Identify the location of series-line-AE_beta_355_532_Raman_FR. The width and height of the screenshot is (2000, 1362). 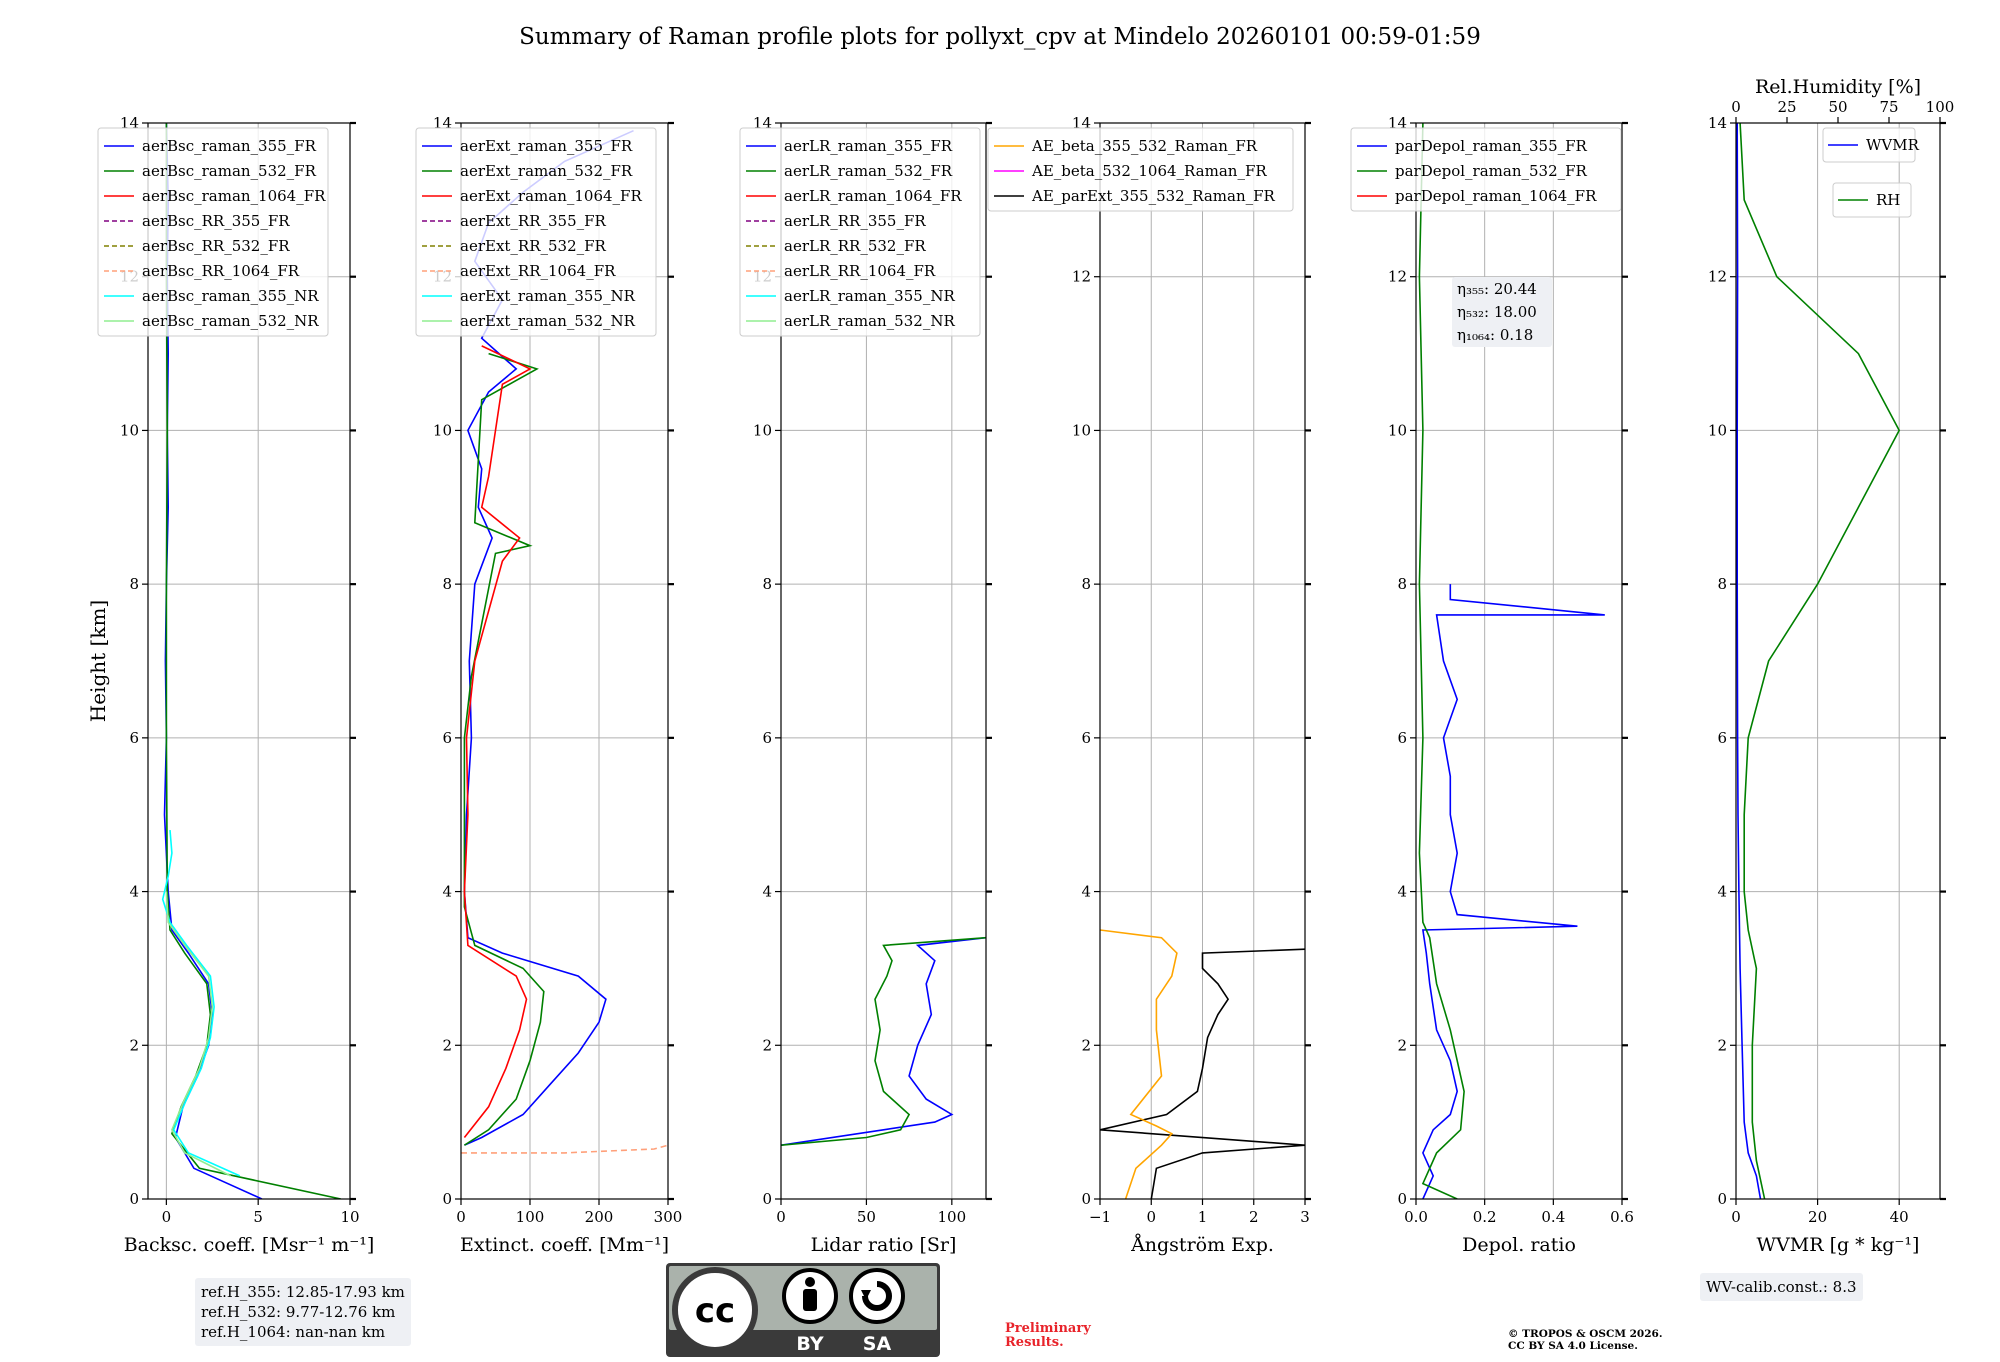
(1139, 1064).